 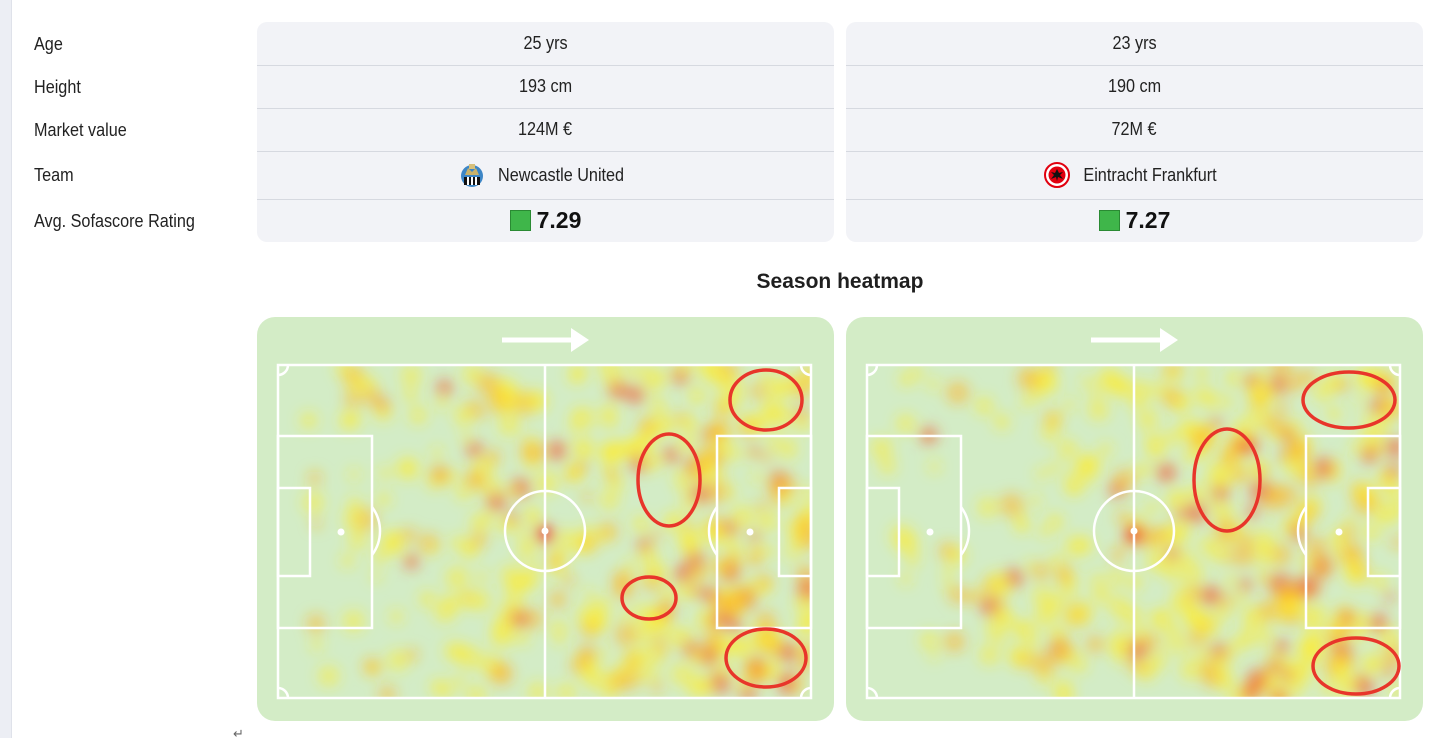 What do you see at coordinates (1134, 87) in the screenshot?
I see `player2-height: 190 cm` at bounding box center [1134, 87].